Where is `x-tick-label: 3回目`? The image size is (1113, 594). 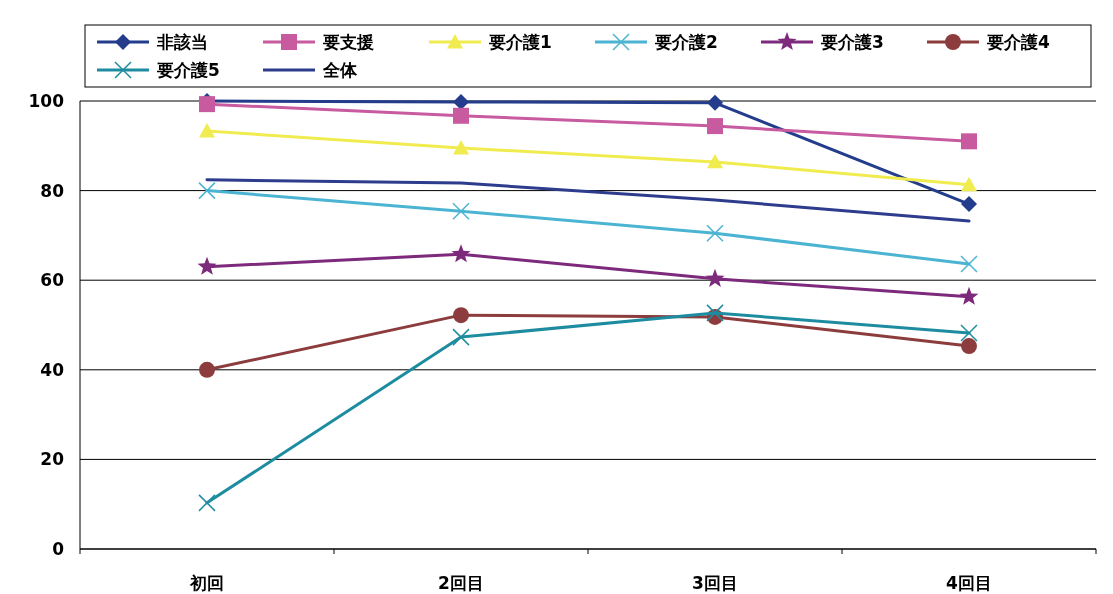 x-tick-label: 3回目 is located at coordinates (715, 583).